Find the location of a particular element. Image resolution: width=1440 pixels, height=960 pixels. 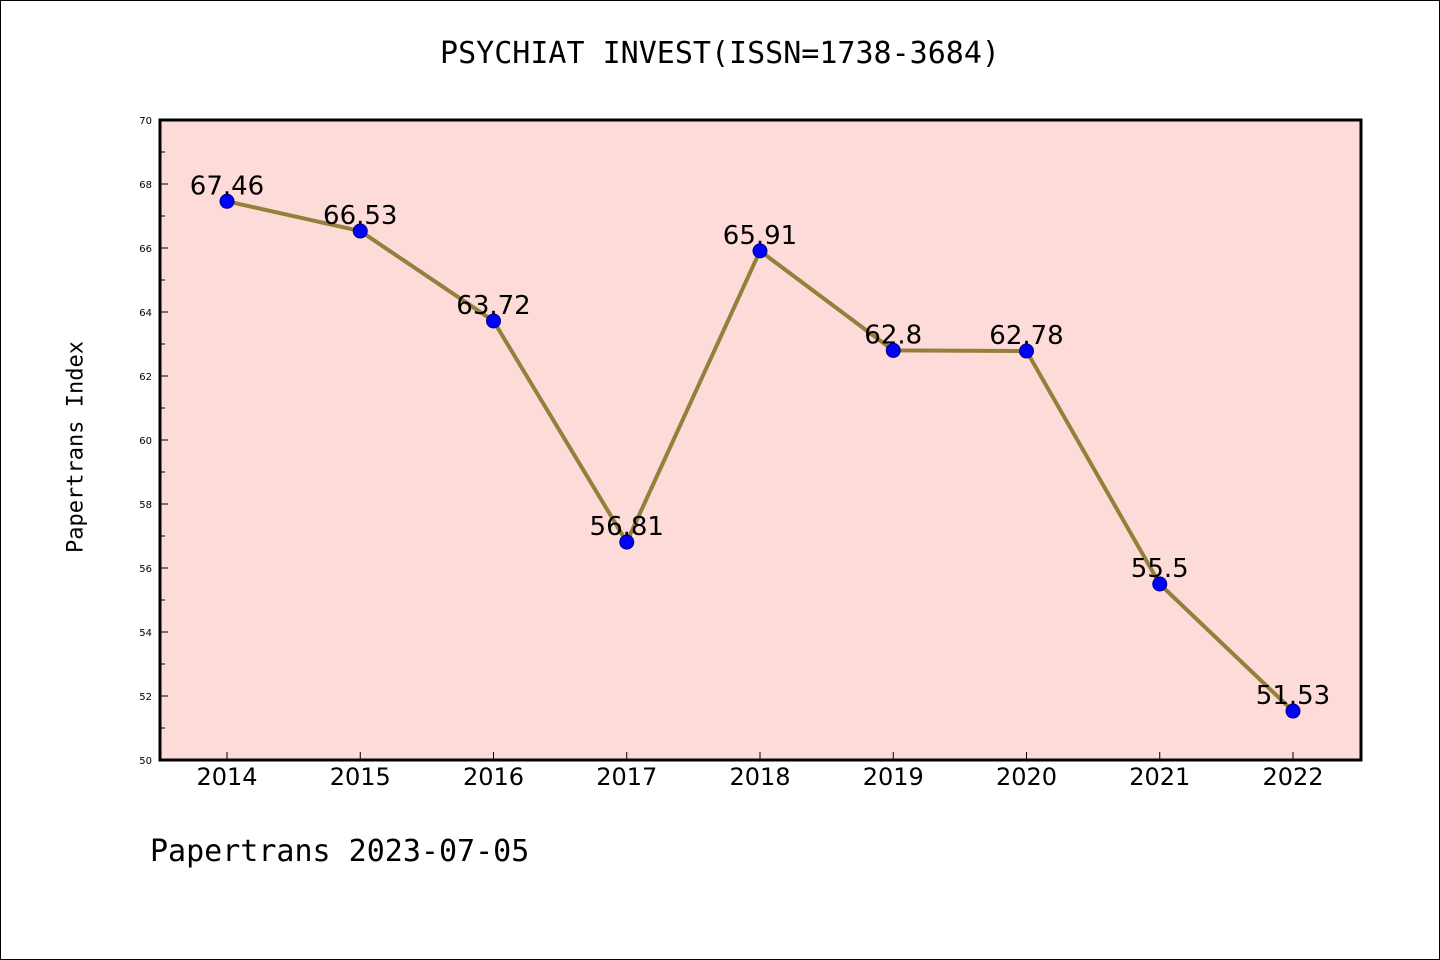

y-tick-label: 54 is located at coordinates (145, 633).